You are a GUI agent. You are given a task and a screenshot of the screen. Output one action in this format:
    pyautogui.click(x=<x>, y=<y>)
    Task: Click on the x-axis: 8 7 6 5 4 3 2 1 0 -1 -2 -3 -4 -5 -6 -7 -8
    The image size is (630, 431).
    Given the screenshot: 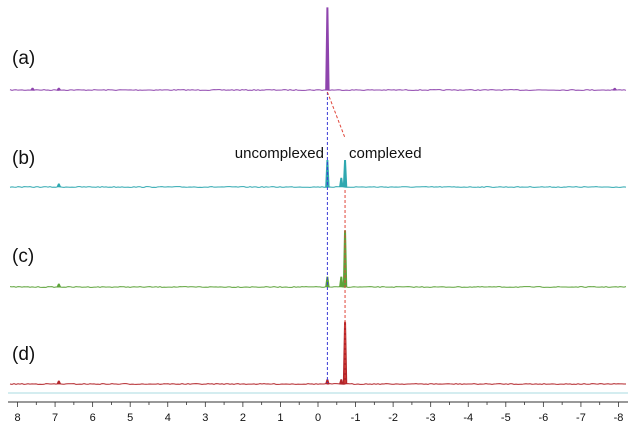 What is the action you would take?
    pyautogui.click(x=318, y=408)
    